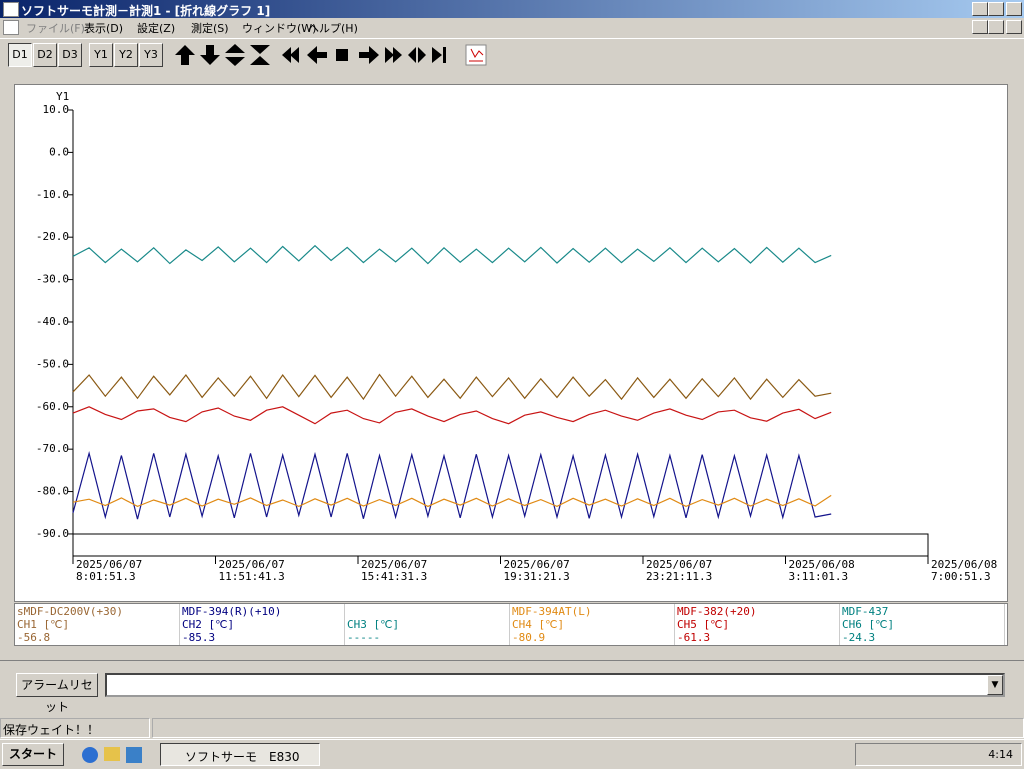 Image resolution: width=1024 pixels, height=769 pixels. What do you see at coordinates (703, 624) in the screenshot?
I see `legend-channel: CH5 [℃]` at bounding box center [703, 624].